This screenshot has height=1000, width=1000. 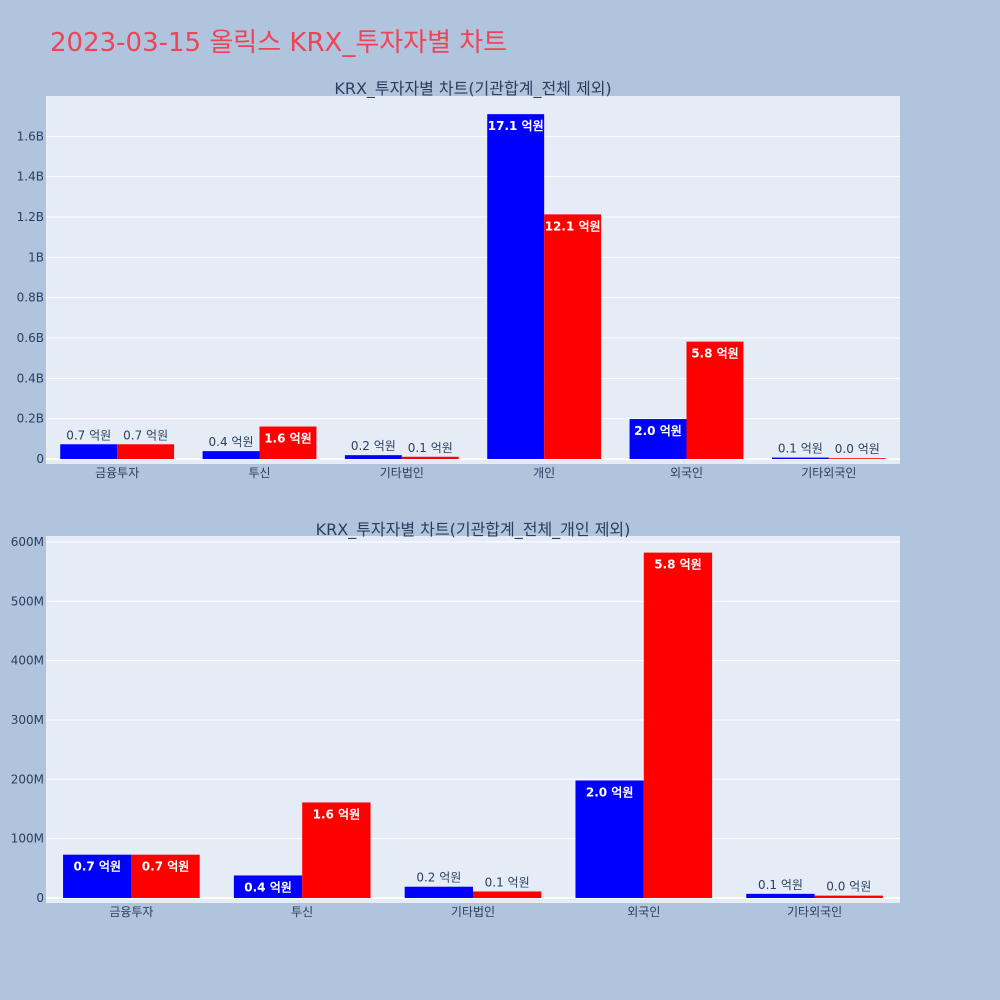 What do you see at coordinates (473, 530) in the screenshot?
I see `chart-title: KRX_투자자별 차트(기관합계_전체_개인 제외)` at bounding box center [473, 530].